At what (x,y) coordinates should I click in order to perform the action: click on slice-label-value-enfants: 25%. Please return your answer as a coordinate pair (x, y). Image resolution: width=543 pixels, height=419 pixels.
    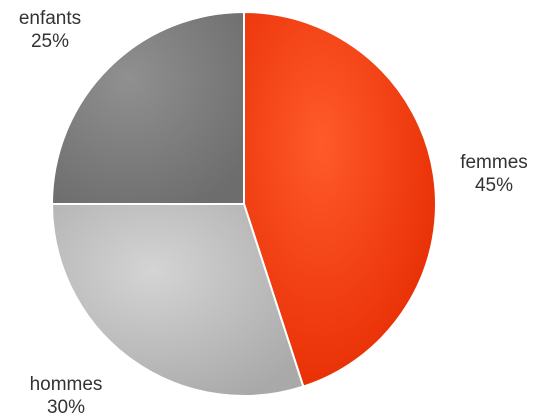
    Looking at the image, I should click on (50, 41).